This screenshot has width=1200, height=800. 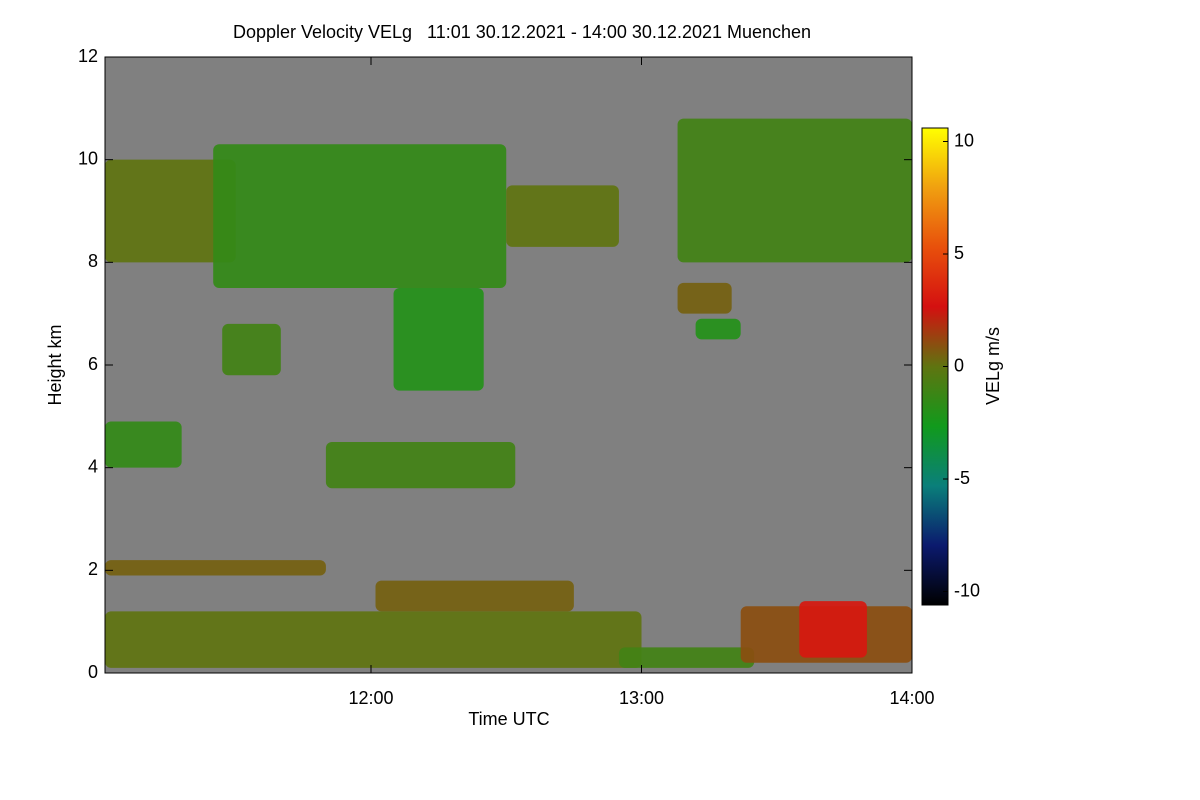 What do you see at coordinates (88, 158) in the screenshot?
I see `y-tick-label: 10` at bounding box center [88, 158].